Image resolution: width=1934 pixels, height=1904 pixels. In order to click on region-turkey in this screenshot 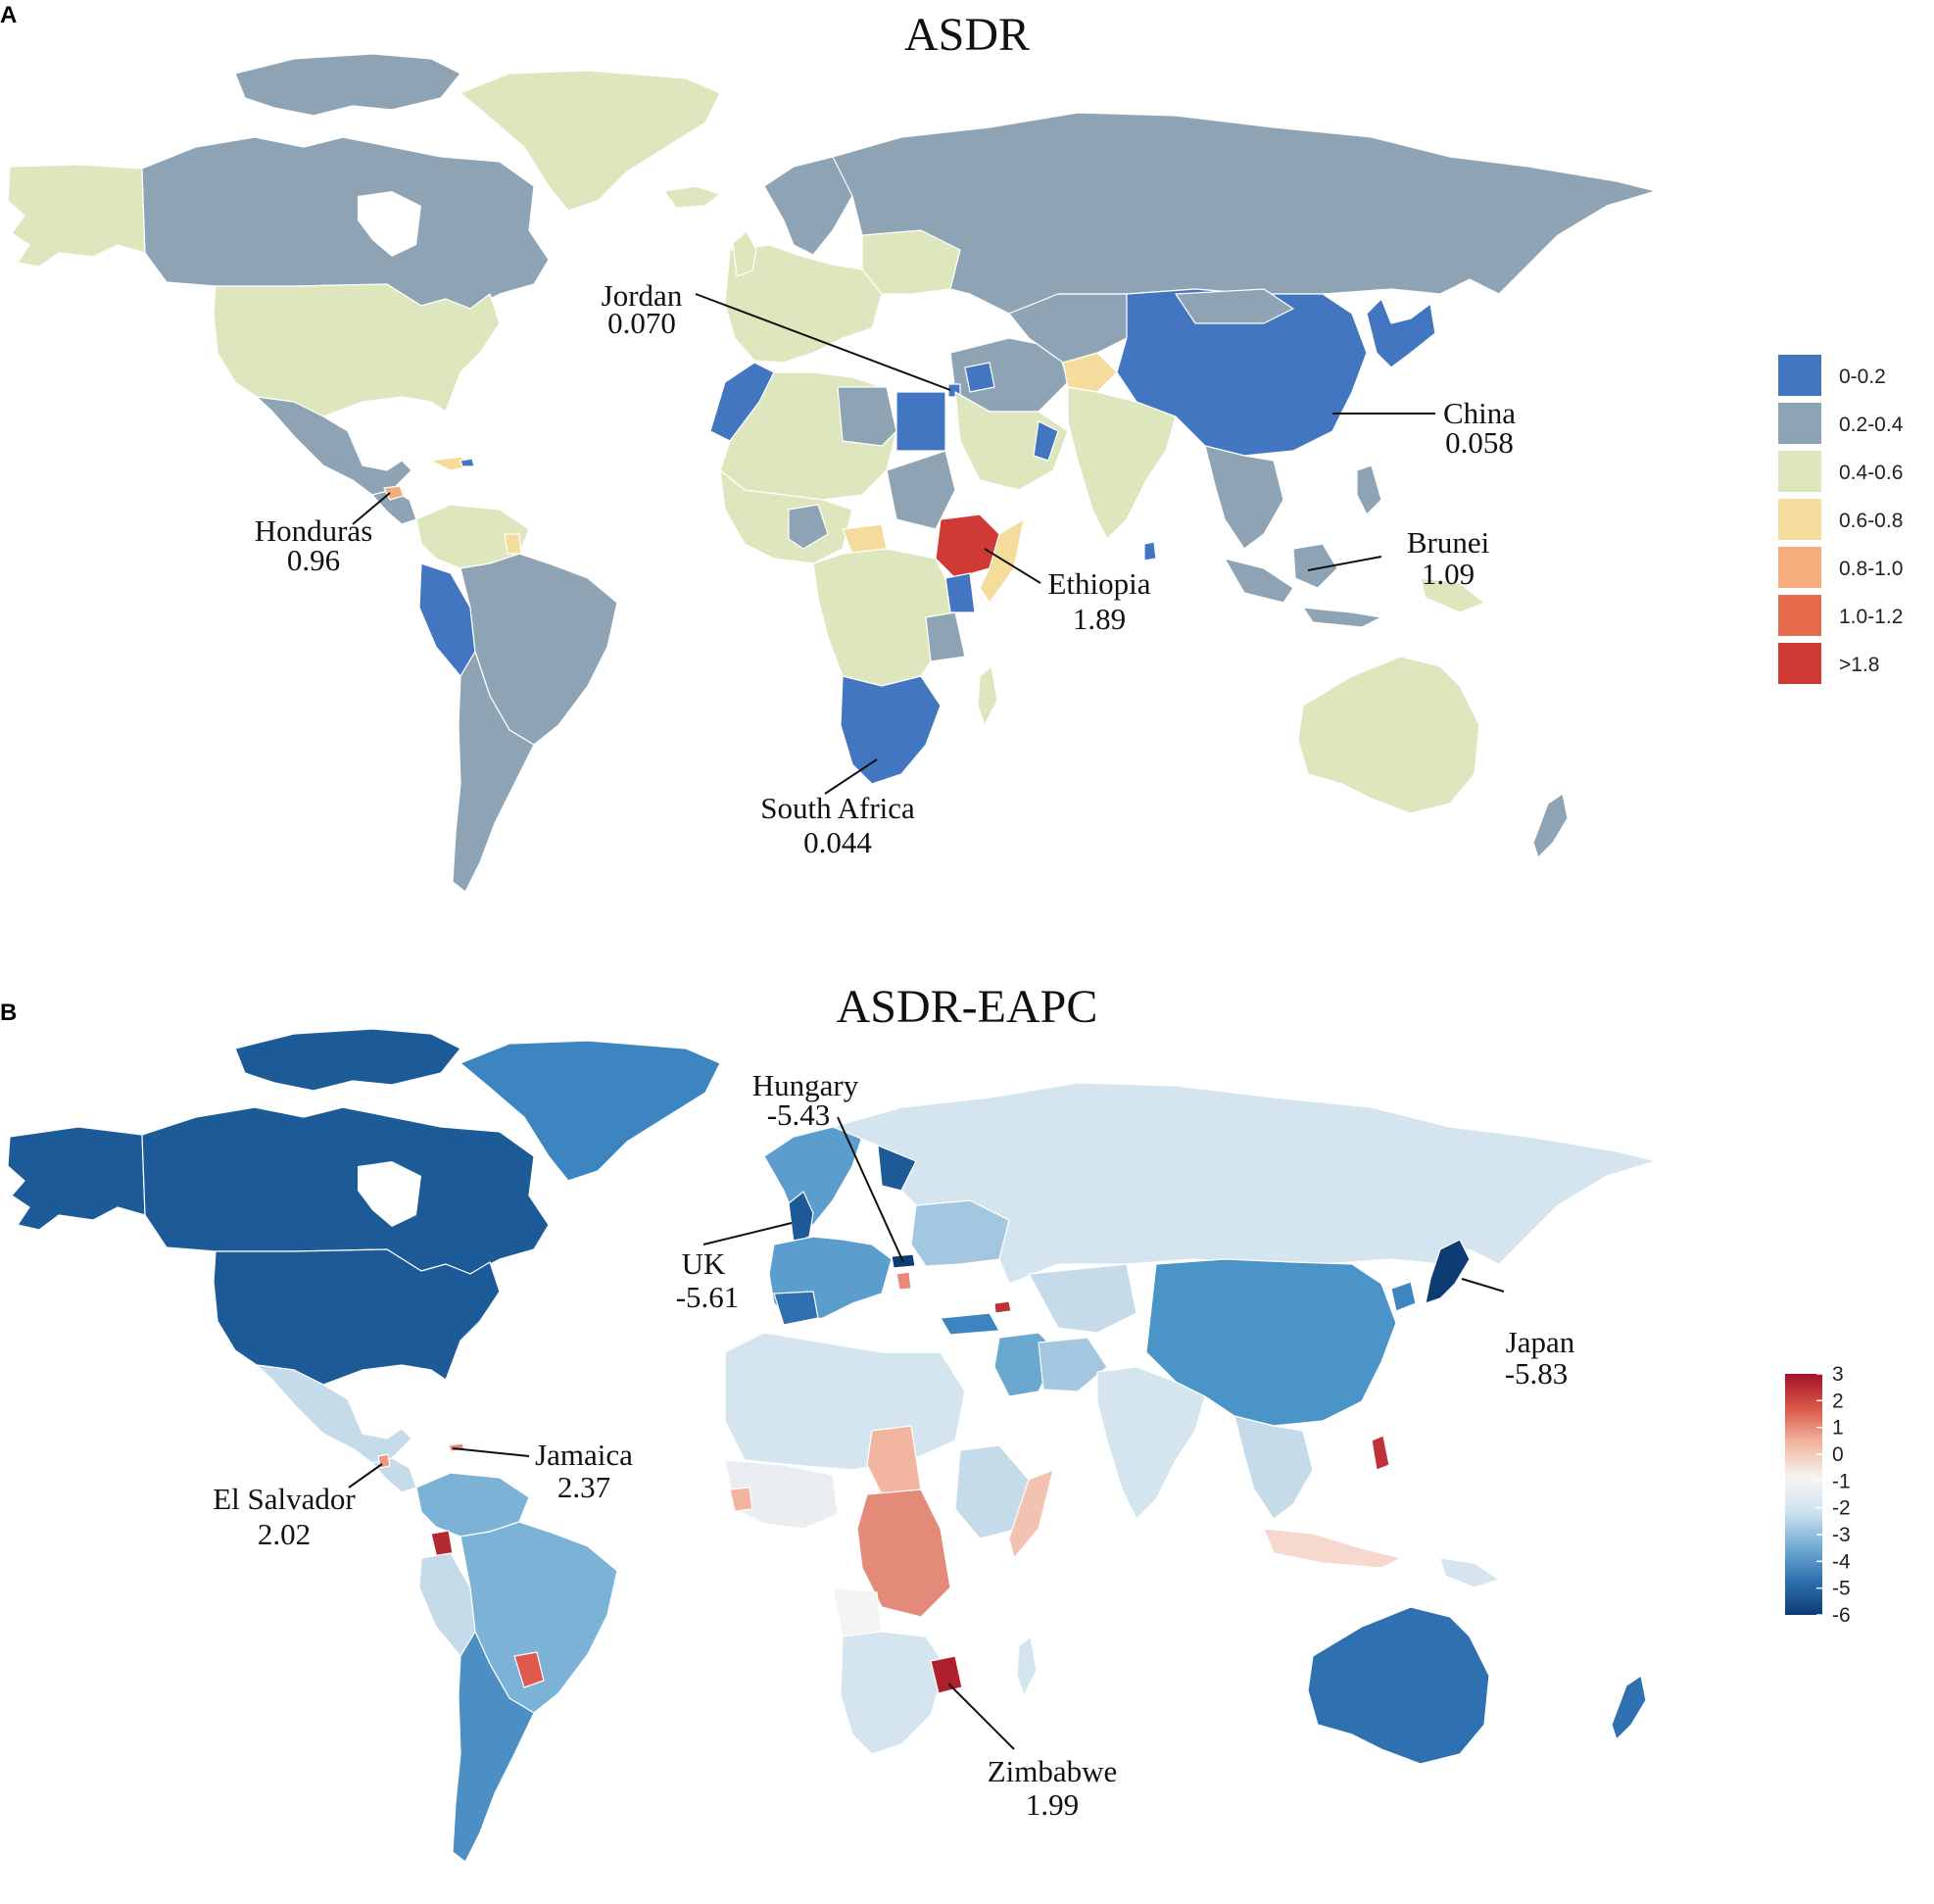, I will do `click(970, 1324)`.